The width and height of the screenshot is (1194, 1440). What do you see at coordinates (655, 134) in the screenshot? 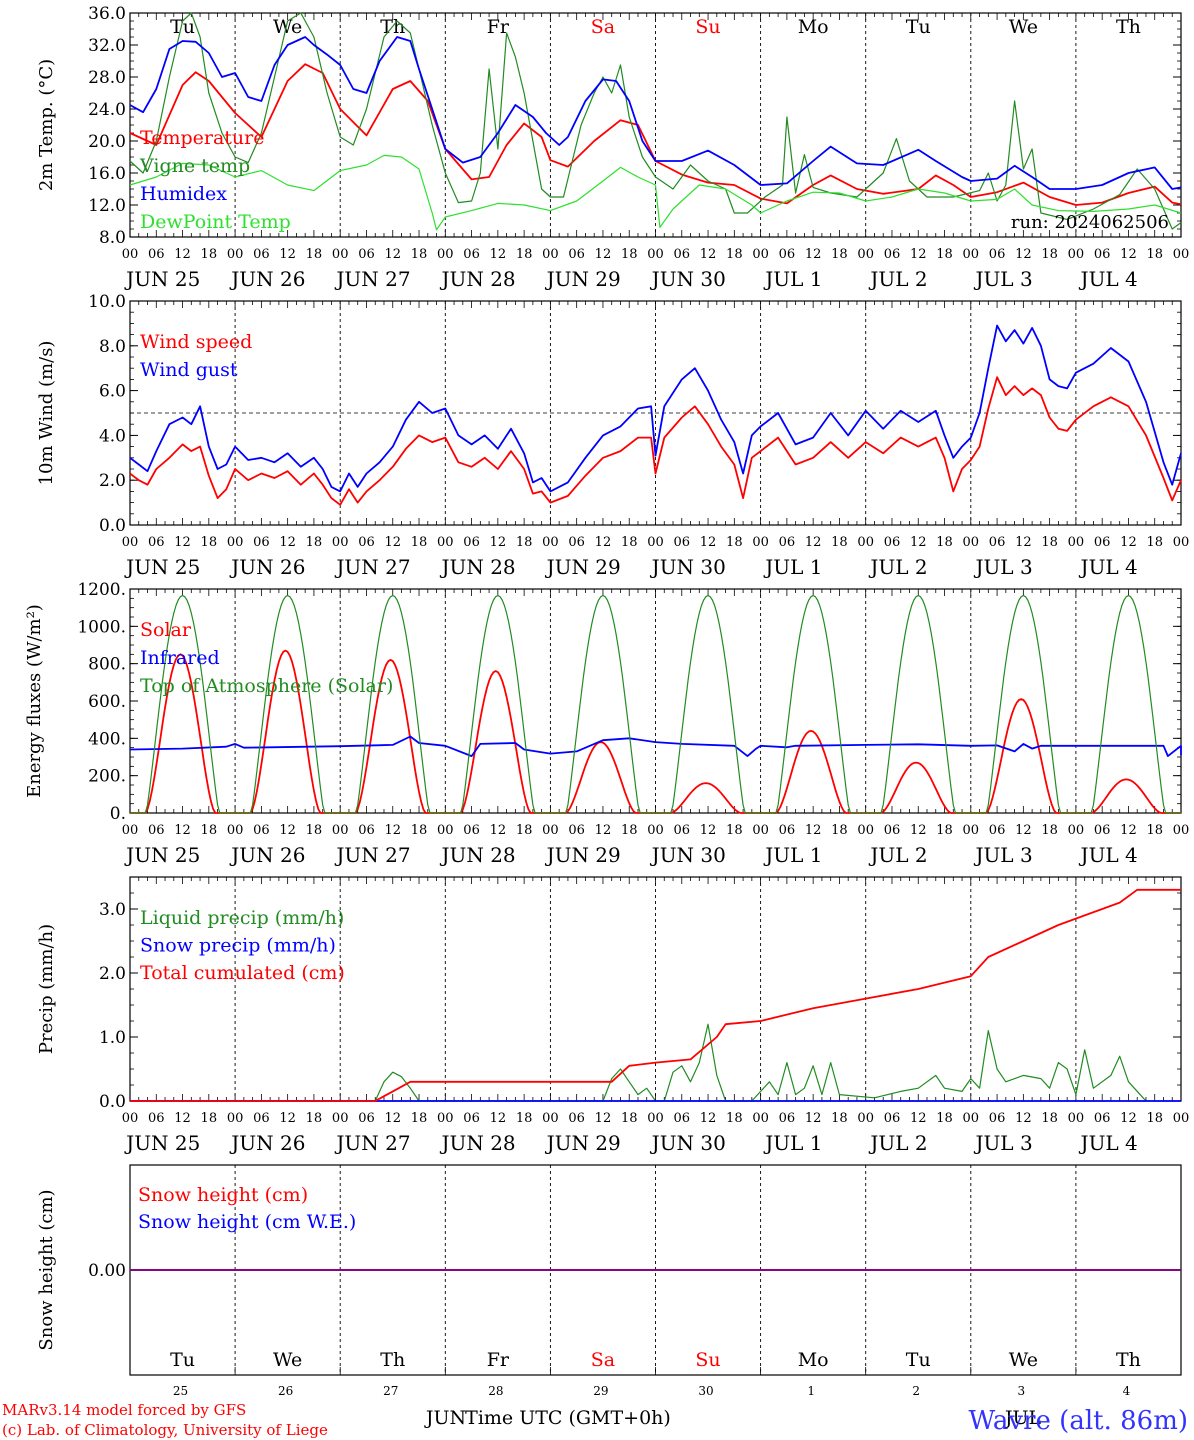
I see `series-line-temperature` at bounding box center [655, 134].